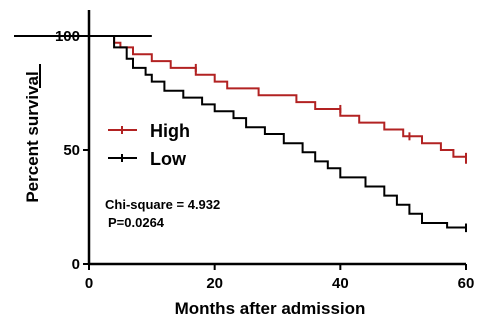  I want to click on x-tick-label: 20, so click(214, 283).